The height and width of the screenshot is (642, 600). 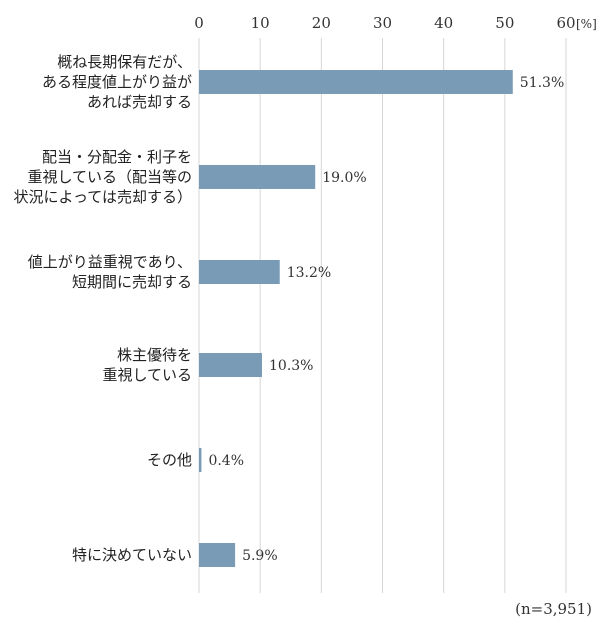 I want to click on x-tick-label: 10, so click(x=260, y=23).